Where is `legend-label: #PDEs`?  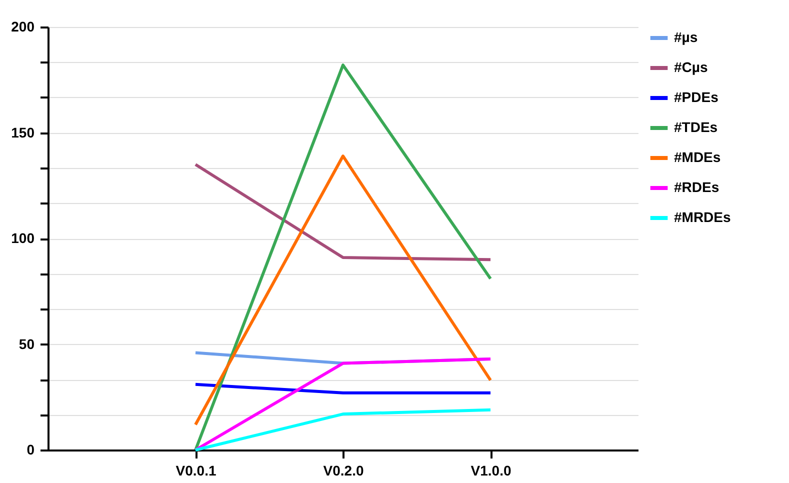
legend-label: #PDEs is located at coordinates (696, 97).